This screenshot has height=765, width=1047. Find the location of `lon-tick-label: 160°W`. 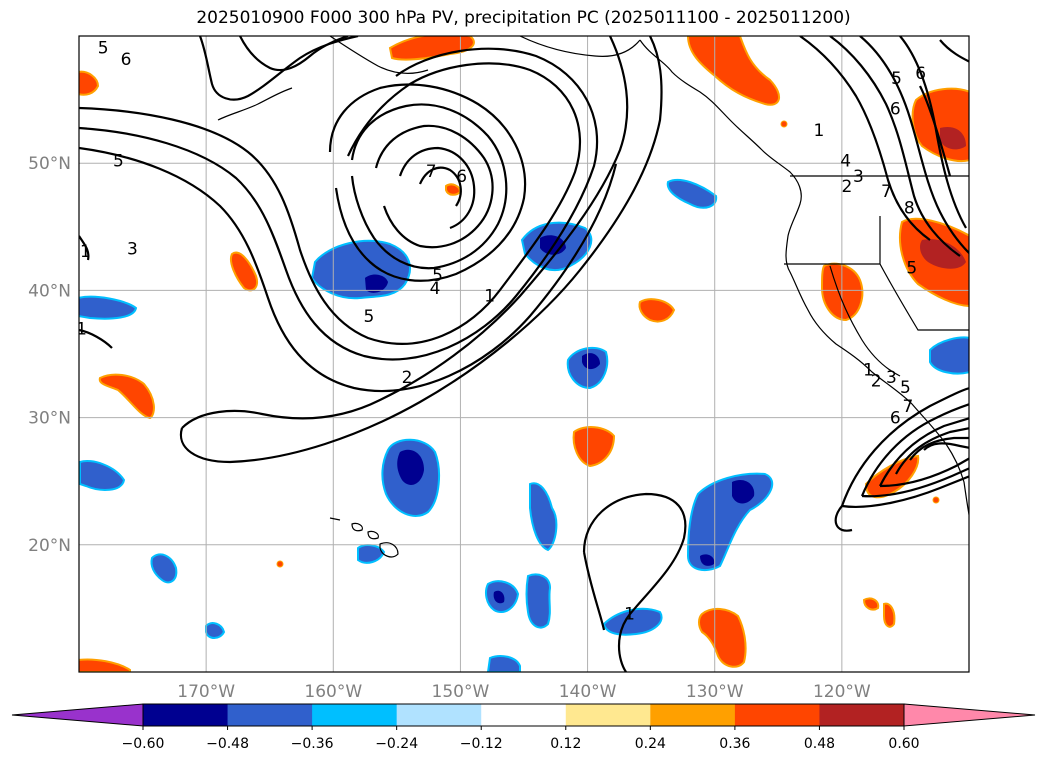

lon-tick-label: 160°W is located at coordinates (333, 692).